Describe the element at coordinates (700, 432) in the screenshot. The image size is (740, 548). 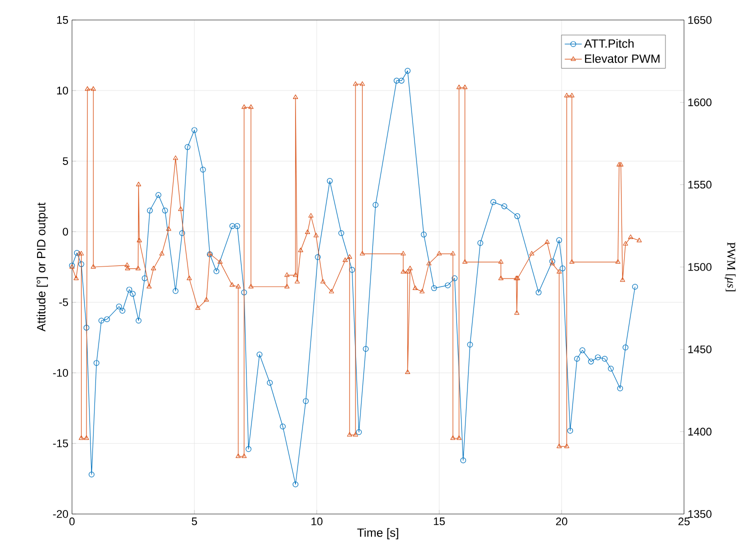
I see `y2-tick-label: 1400` at that location.